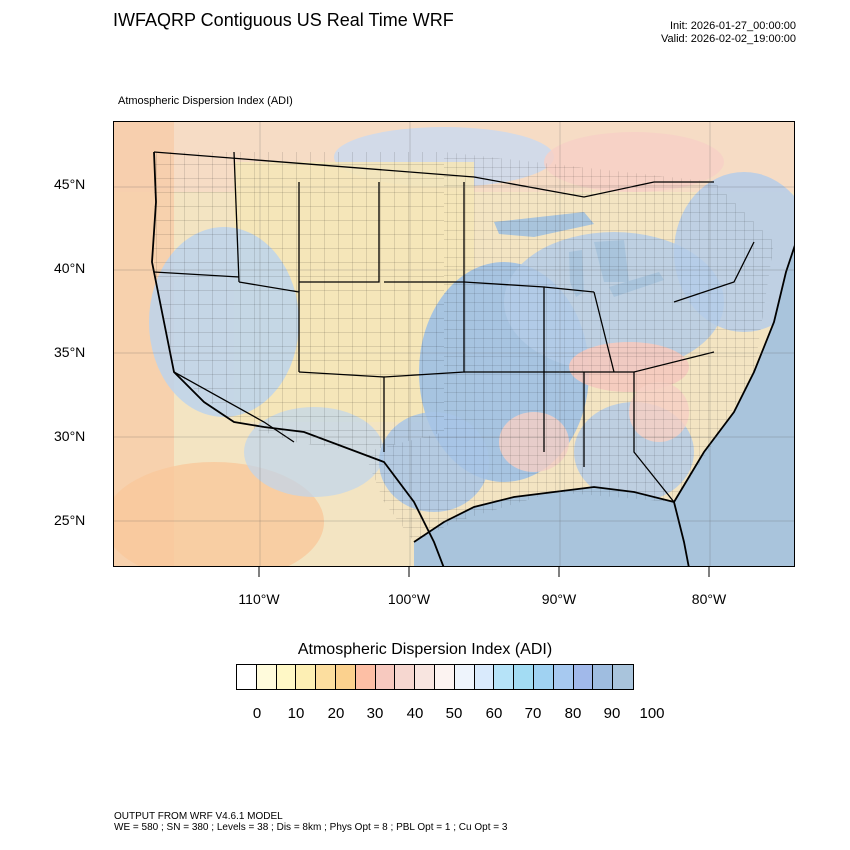 This screenshot has width=850, height=850. I want to click on lon-label-80: 80°W, so click(709, 599).